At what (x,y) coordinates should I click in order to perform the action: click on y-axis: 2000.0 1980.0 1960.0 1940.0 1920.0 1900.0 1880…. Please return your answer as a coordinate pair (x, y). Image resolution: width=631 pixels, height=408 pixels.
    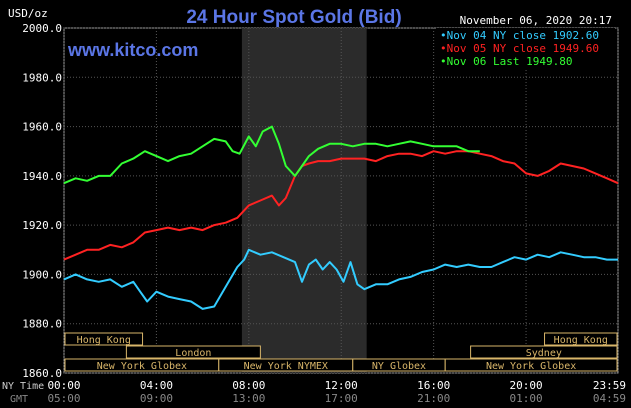
    Looking at the image, I should click on (42, 201).